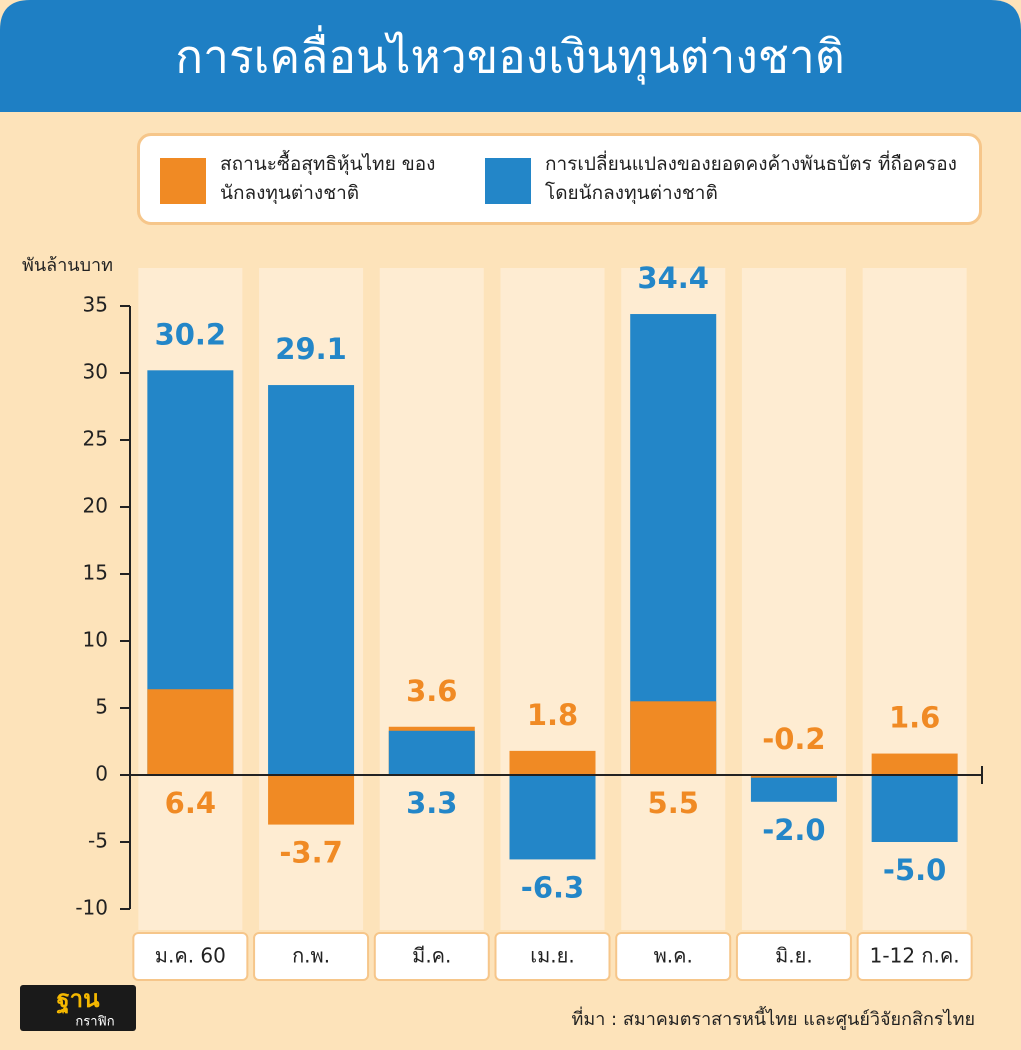 The height and width of the screenshot is (1050, 1021). Describe the element at coordinates (190, 803) in the screenshot. I see `value-label: 6.4` at that location.